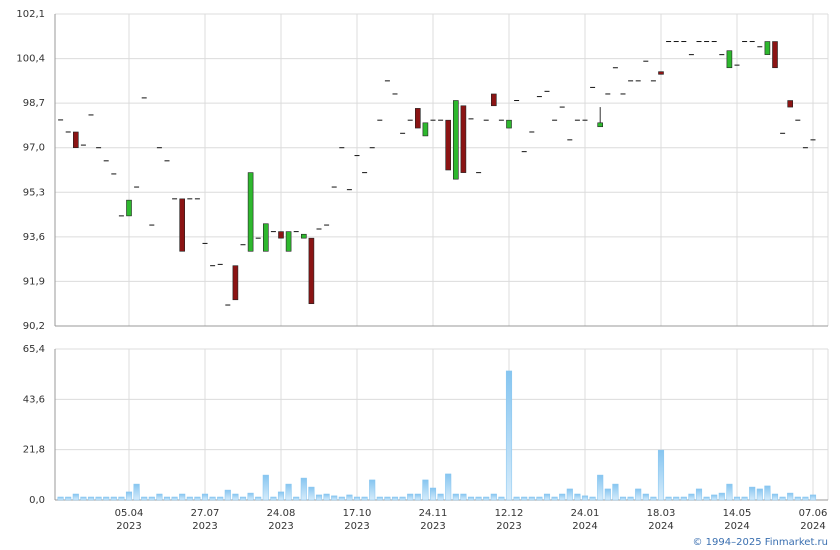 The height and width of the screenshot is (550, 840). I want to click on x-tick-label: 14.05, so click(737, 513).